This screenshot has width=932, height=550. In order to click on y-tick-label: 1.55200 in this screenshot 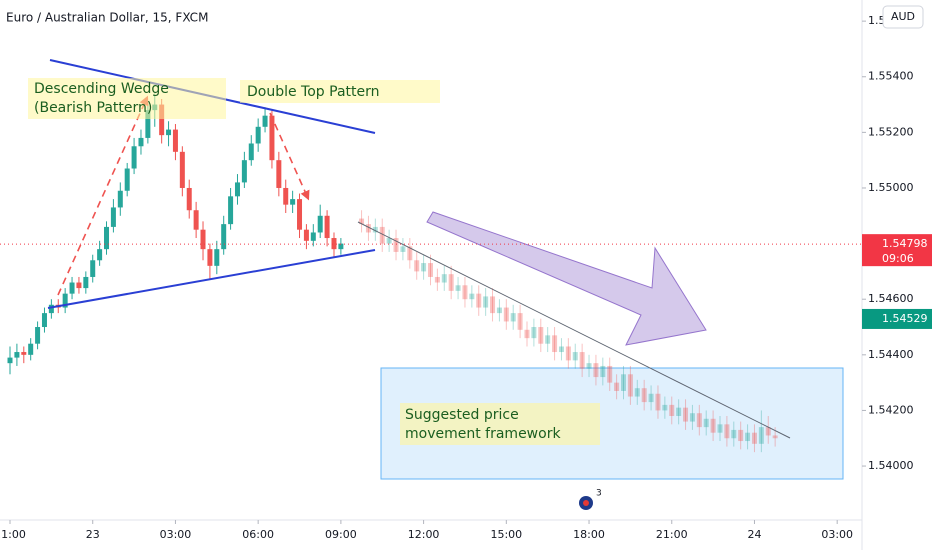, I will do `click(891, 131)`.